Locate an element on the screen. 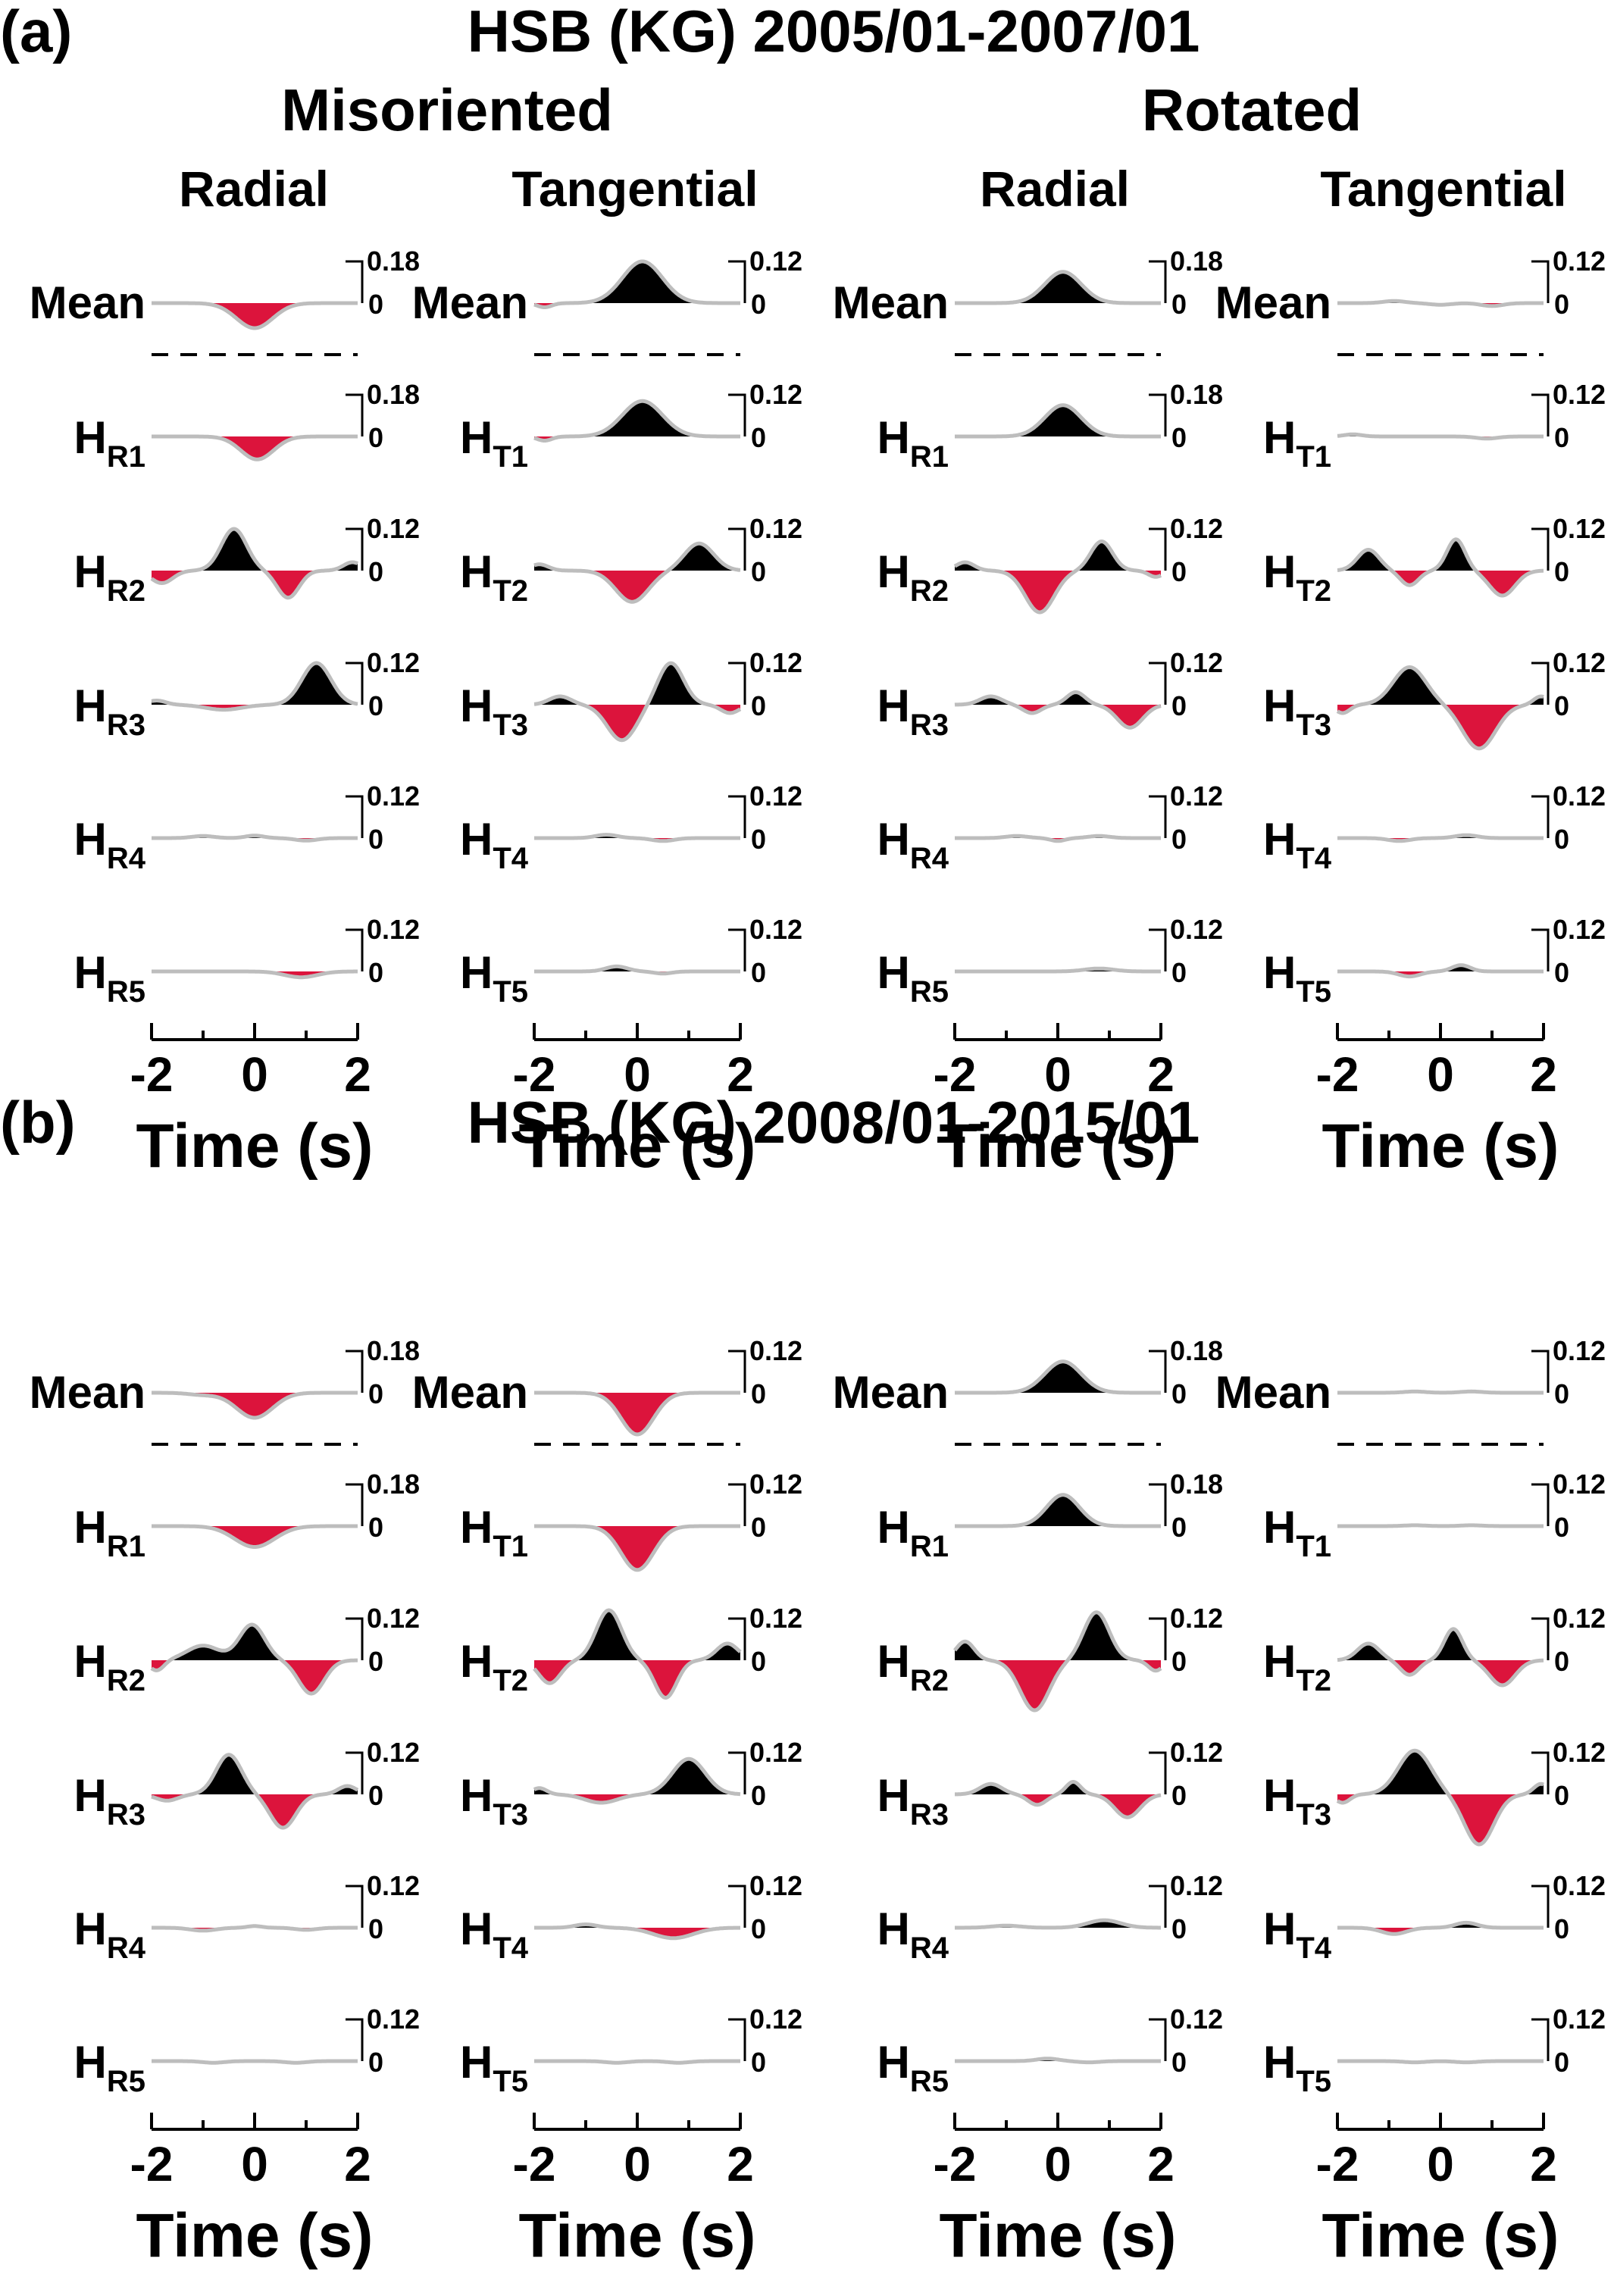 This screenshot has height=2296, width=1614. trace-hr5: HR5 is located at coordinates (1022, 969).